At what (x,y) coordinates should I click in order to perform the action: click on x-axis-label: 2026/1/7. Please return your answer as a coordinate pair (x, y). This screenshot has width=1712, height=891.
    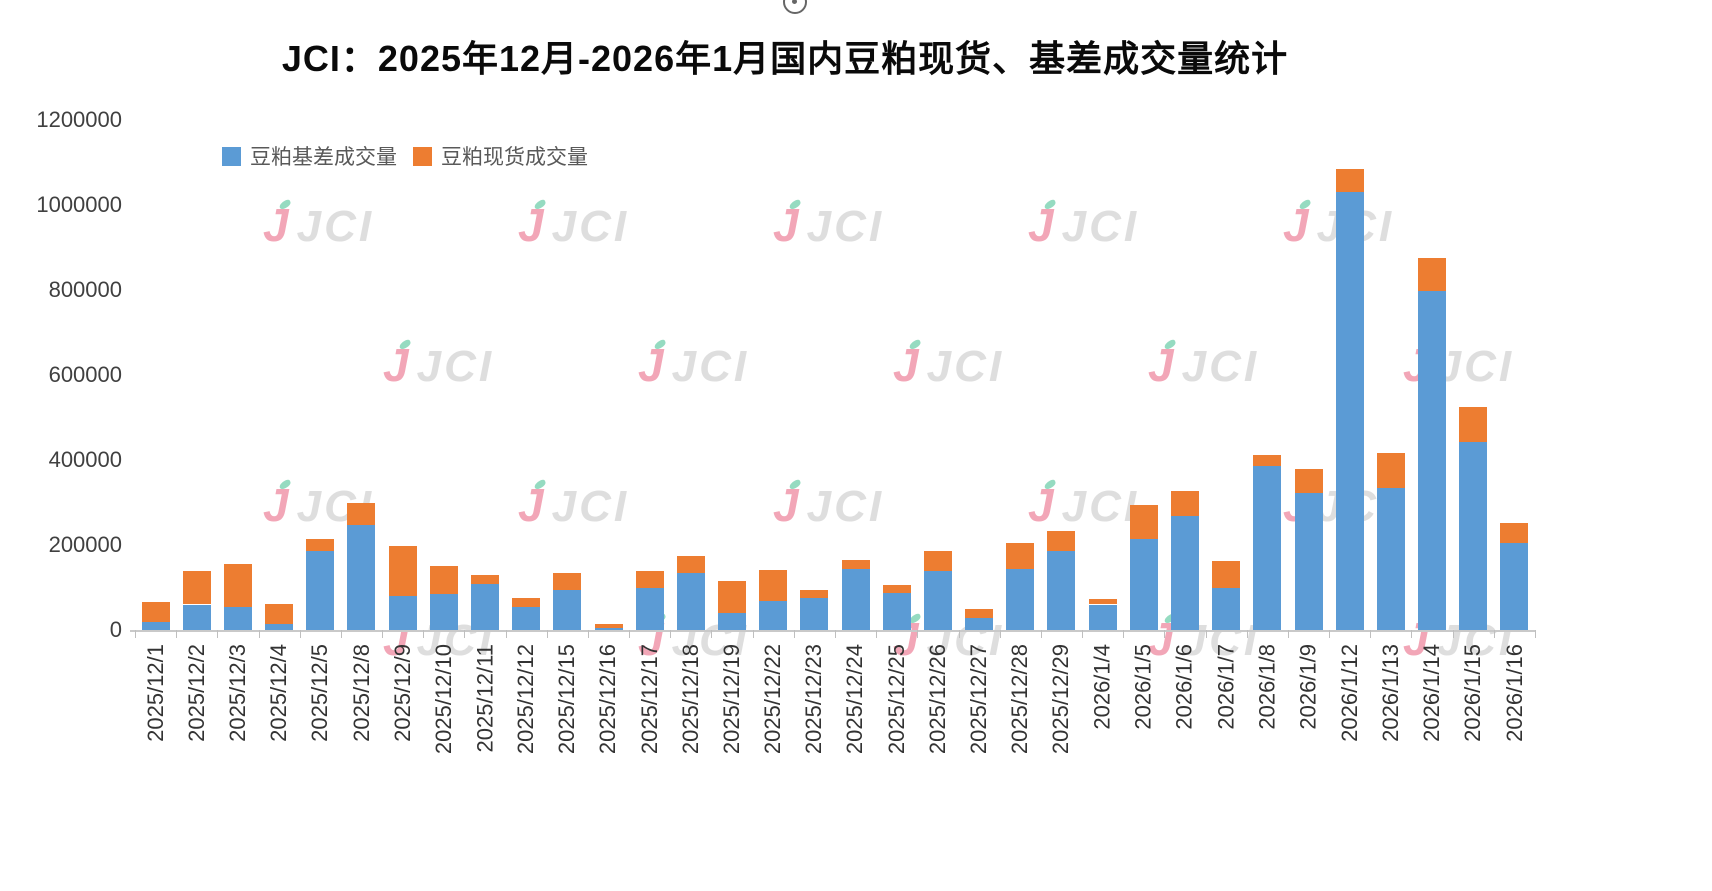
    Looking at the image, I should click on (1226, 687).